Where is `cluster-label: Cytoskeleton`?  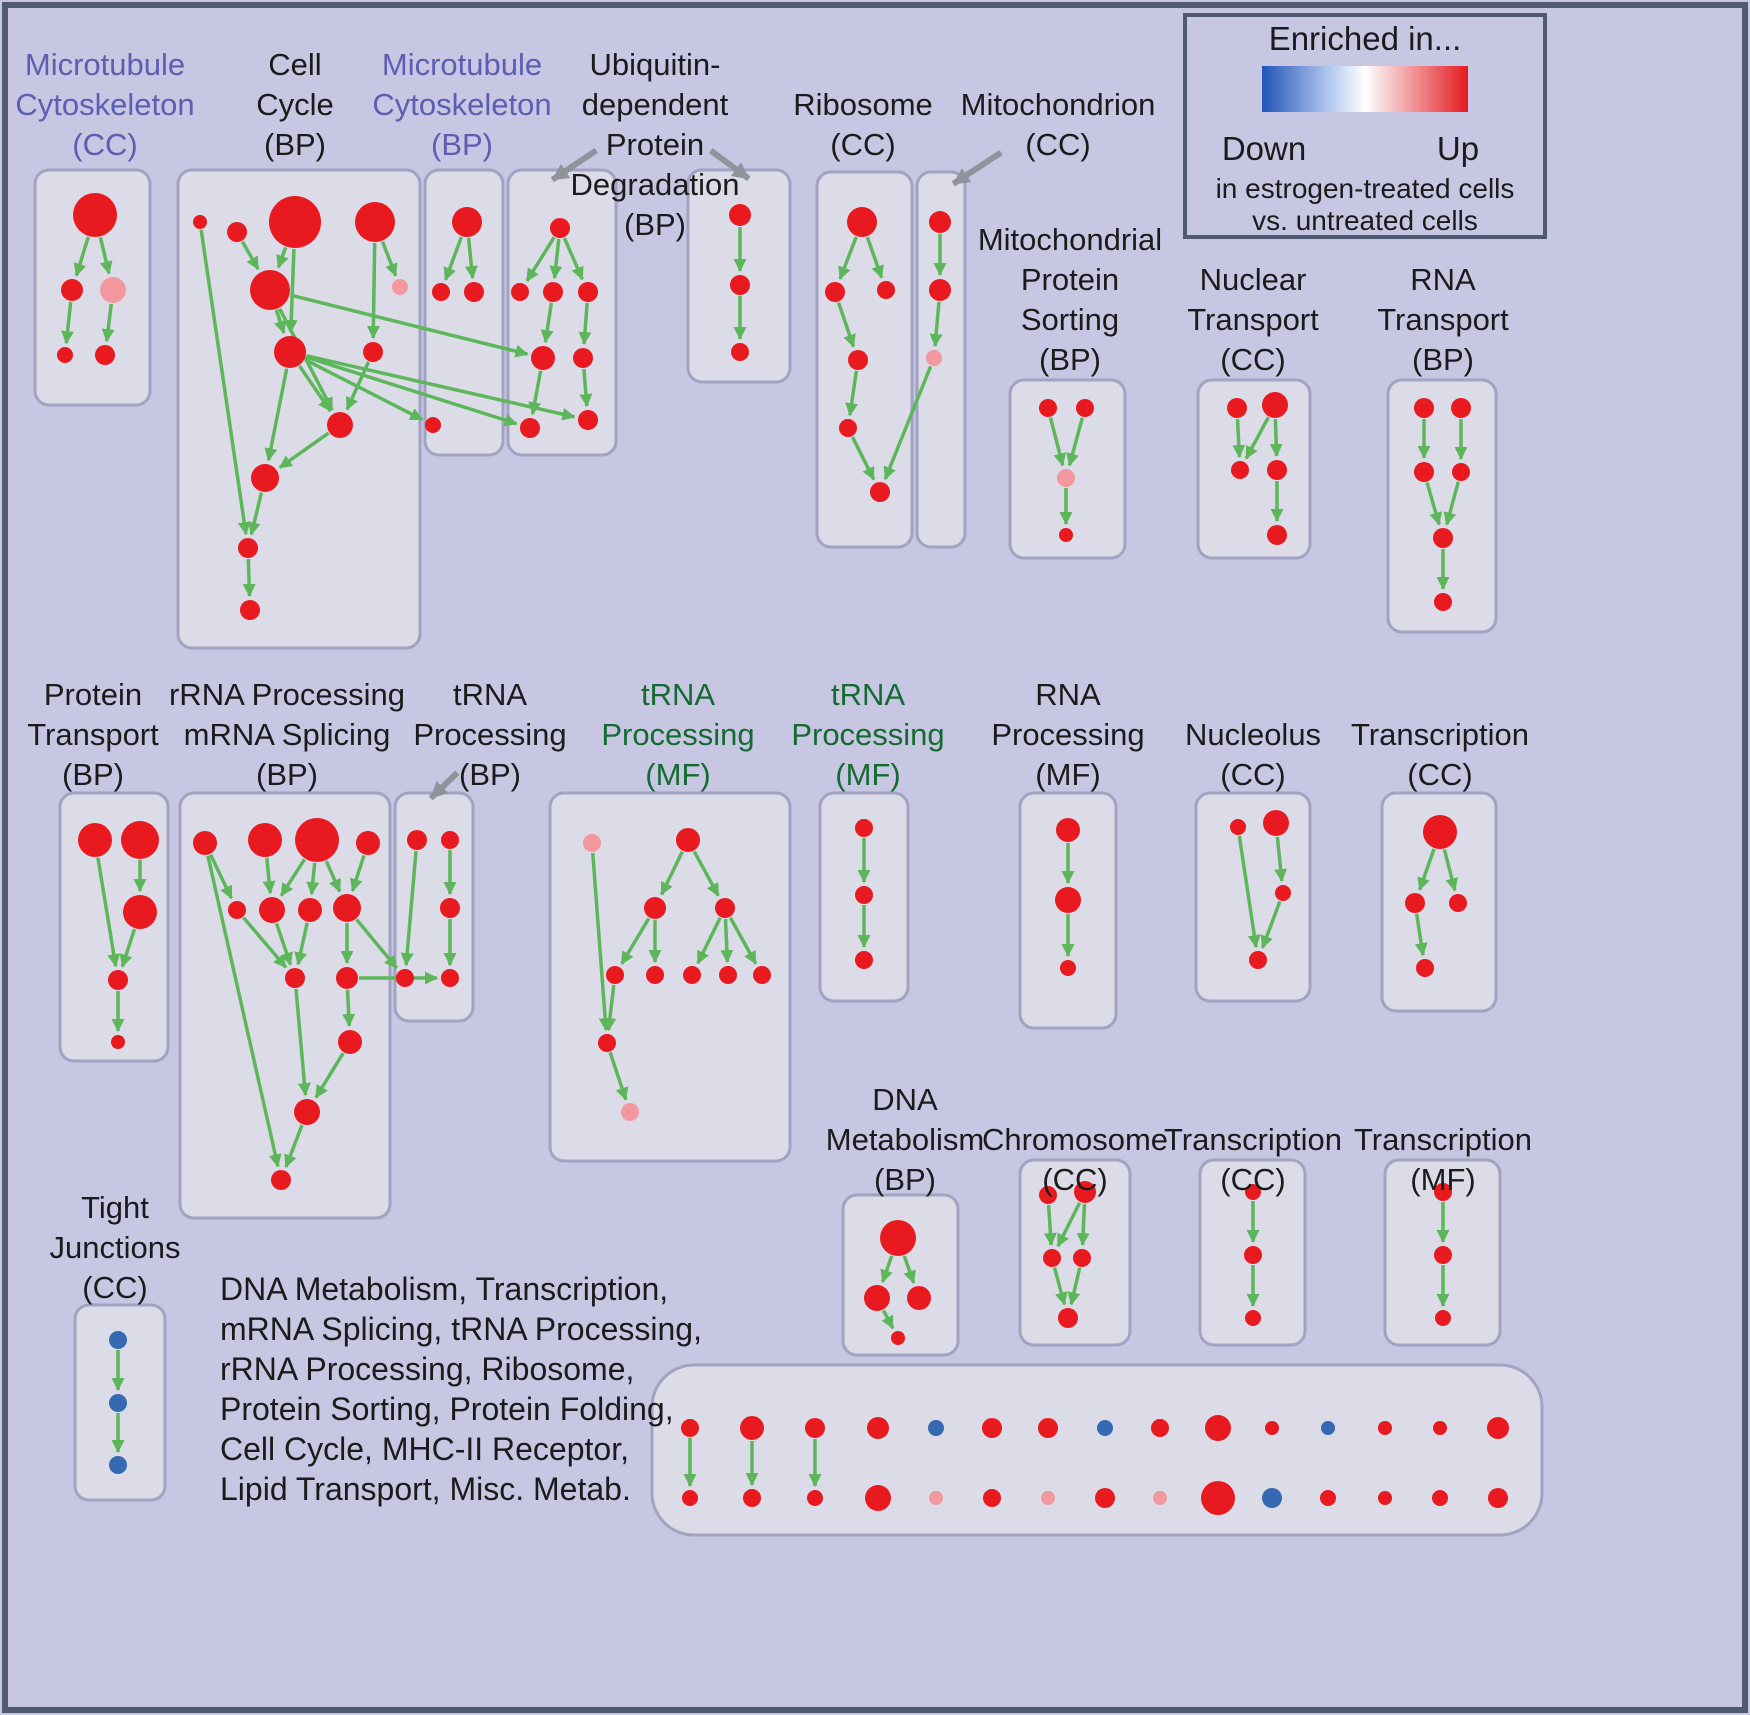 cluster-label: Cytoskeleton is located at coordinates (461, 104).